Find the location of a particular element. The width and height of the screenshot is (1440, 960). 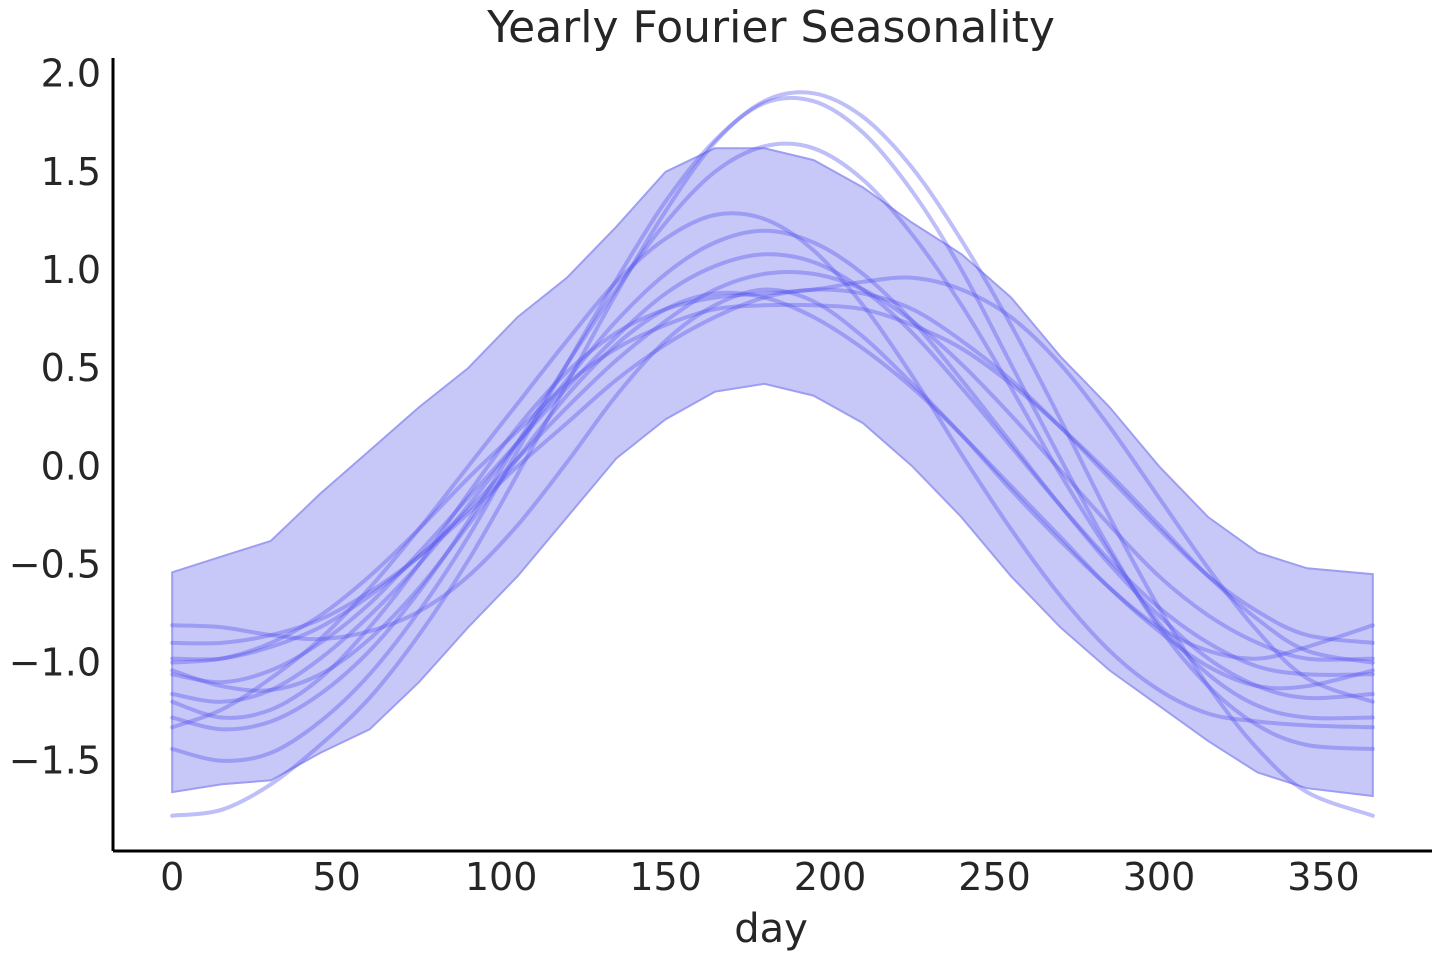

y-tick-labels: −1.5 −1.0 −0.5 0.0 0.5 1.0 1.5 2.0 is located at coordinates (55, 417).